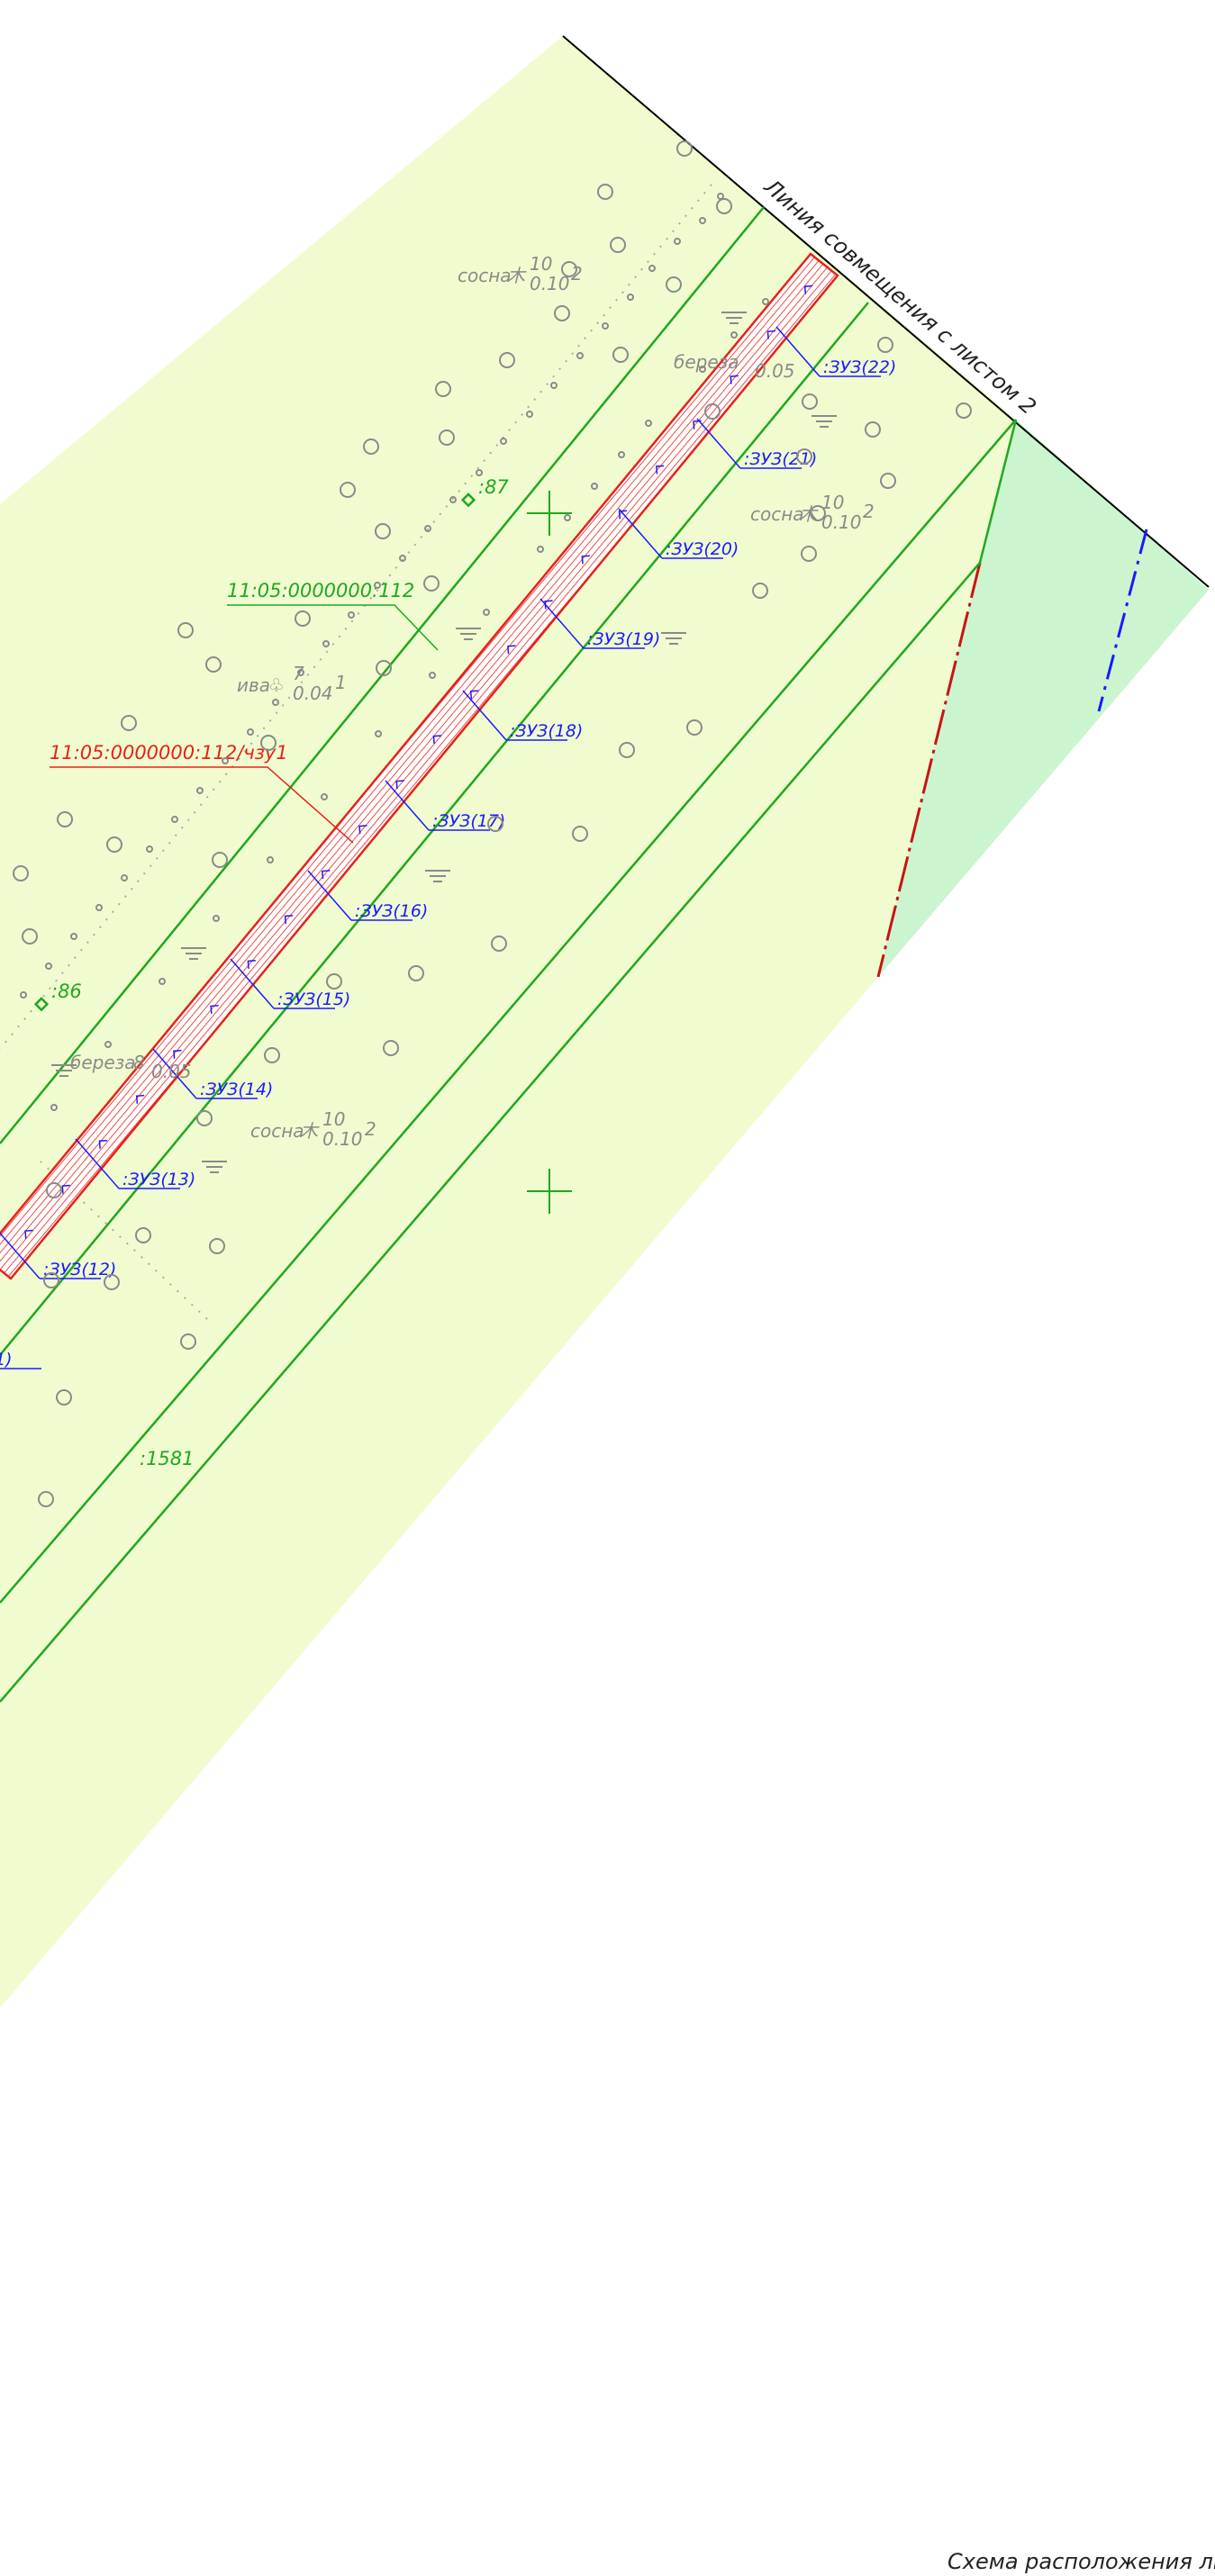 This screenshot has width=1215, height=2576. I want to click on easement-label: :ЗУЗ(15), so click(290, 983).